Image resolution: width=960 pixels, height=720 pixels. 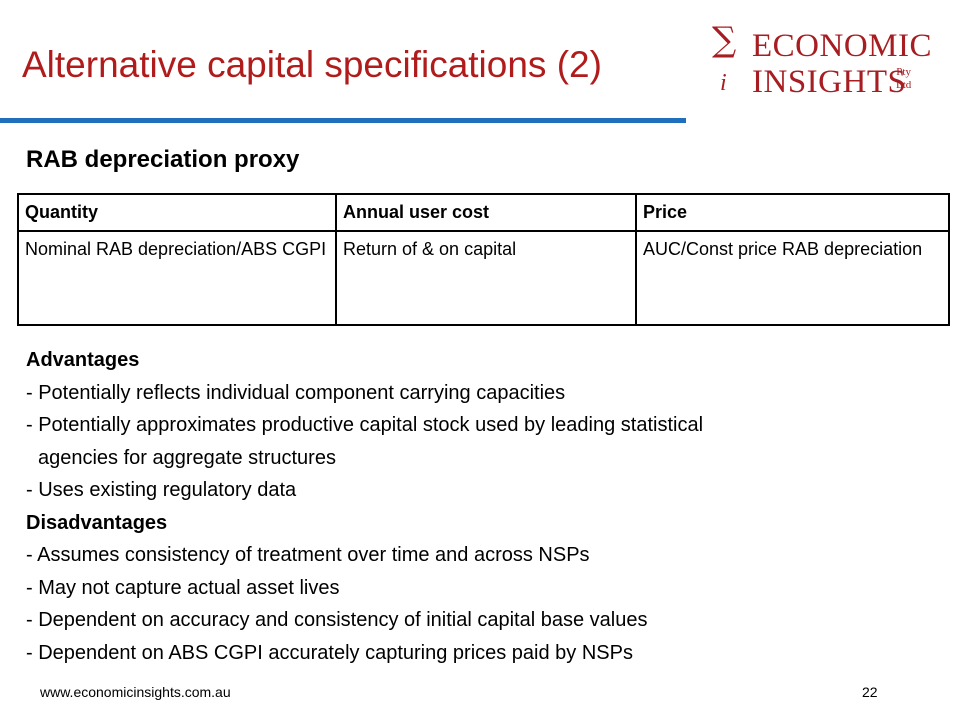 What do you see at coordinates (792, 278) in the screenshot?
I see `cell-price: AUC/Const price RAB depreciation` at bounding box center [792, 278].